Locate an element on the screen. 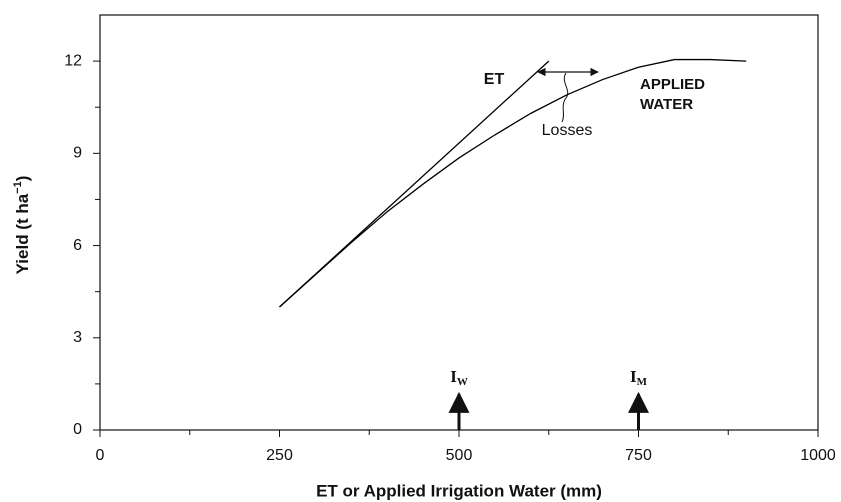 Image resolution: width=841 pixels, height=502 pixels. y-axis-label-end: ) is located at coordinates (22, 179).